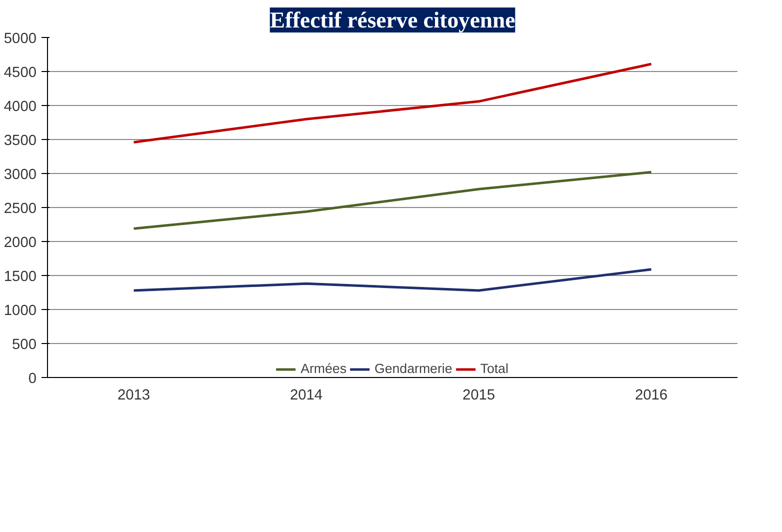 The height and width of the screenshot is (532, 782). Describe the element at coordinates (393, 20) in the screenshot. I see `chart-title: Effectif réserve citoyenne` at that location.